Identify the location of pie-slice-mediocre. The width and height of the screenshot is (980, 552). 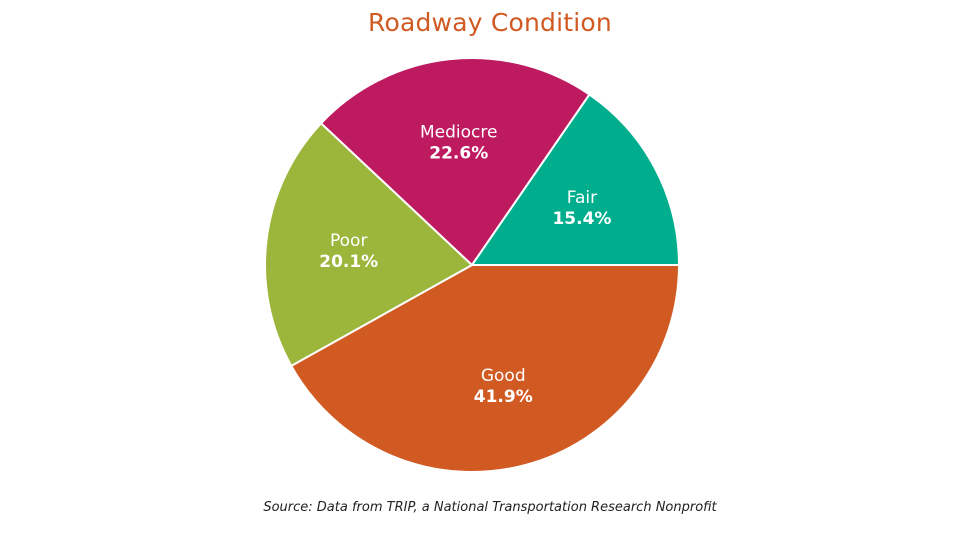
(455, 162).